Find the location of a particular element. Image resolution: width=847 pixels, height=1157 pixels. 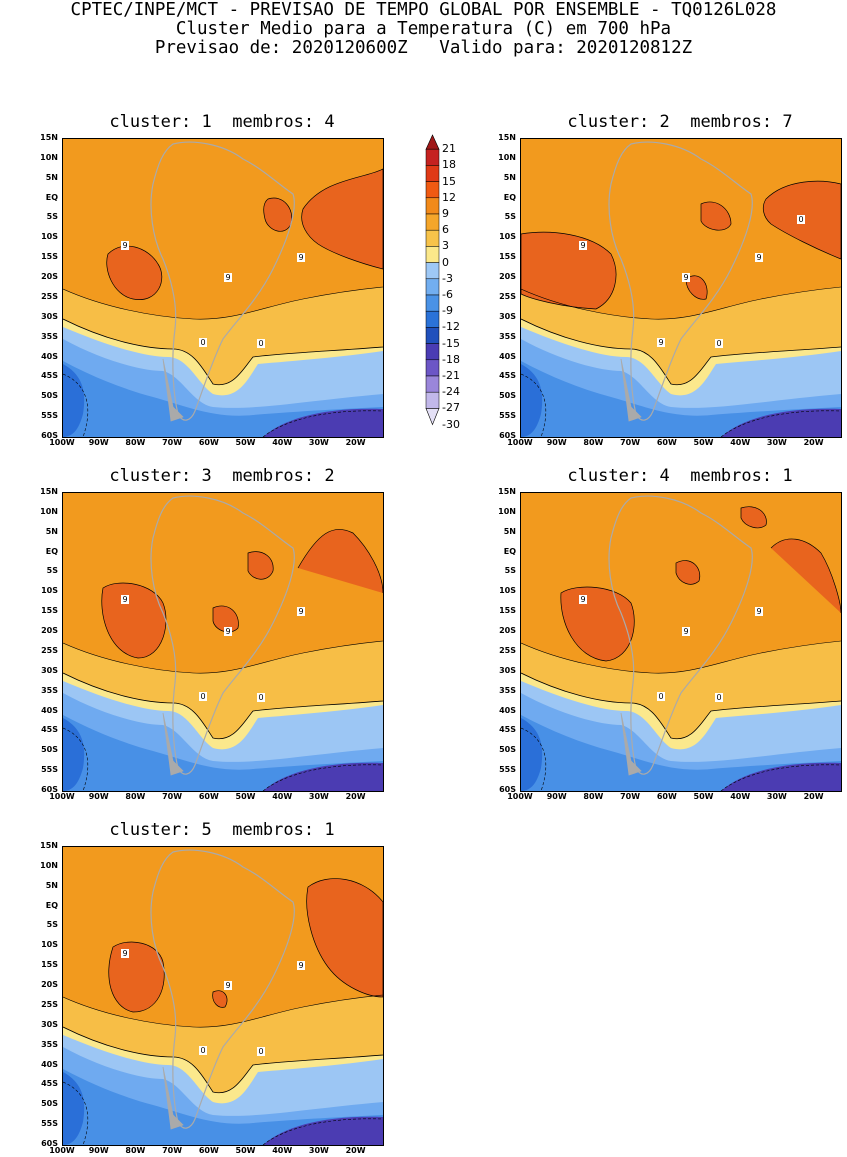

colorbar-label: 18 is located at coordinates (449, 165).